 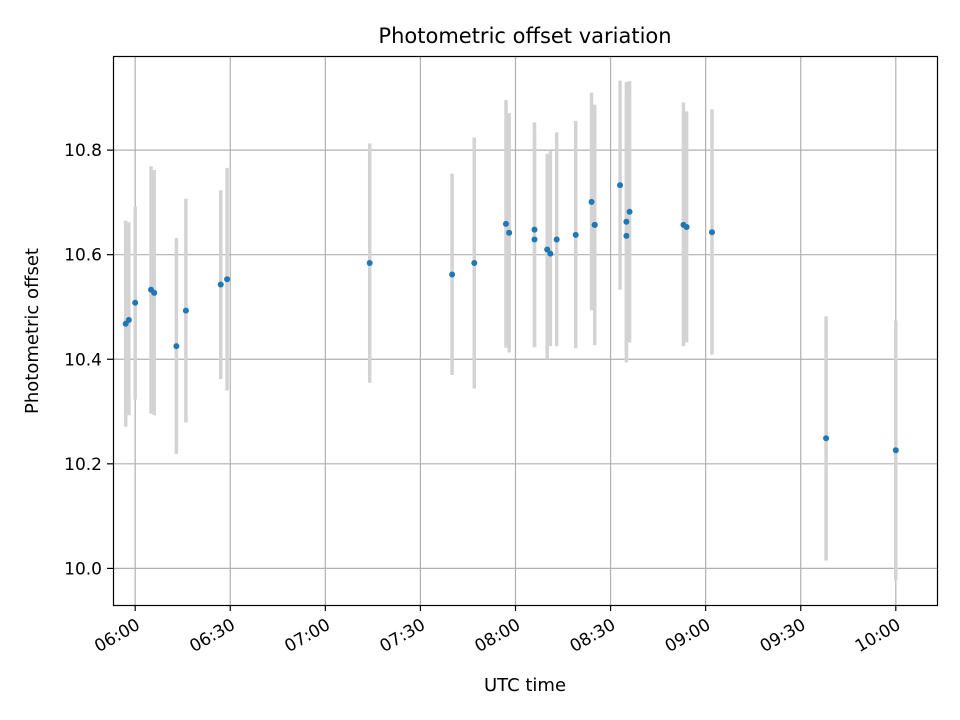 I want to click on y-tick-label: 10.0, so click(x=83, y=569).